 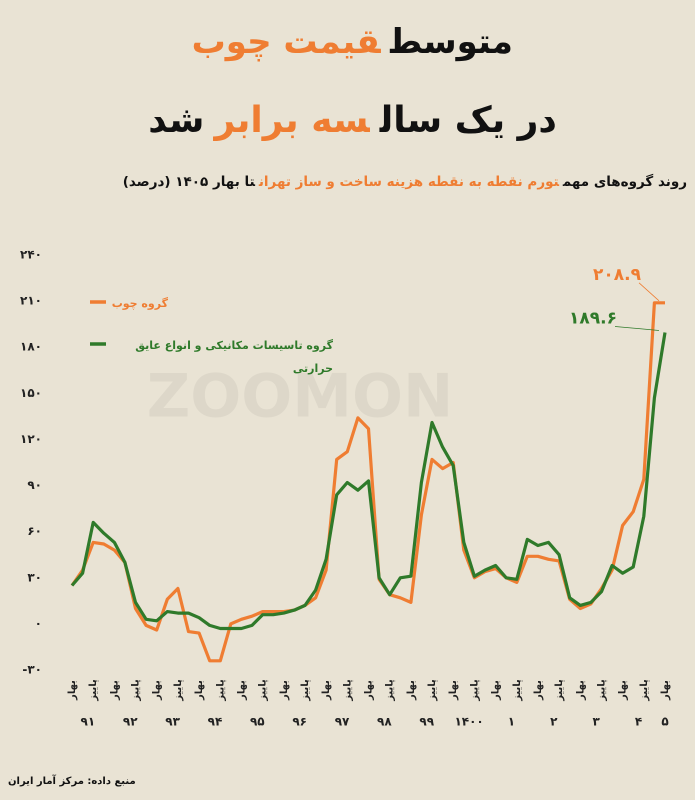 What do you see at coordinates (426, 722) in the screenshot?
I see `year-label: ۹۹` at bounding box center [426, 722].